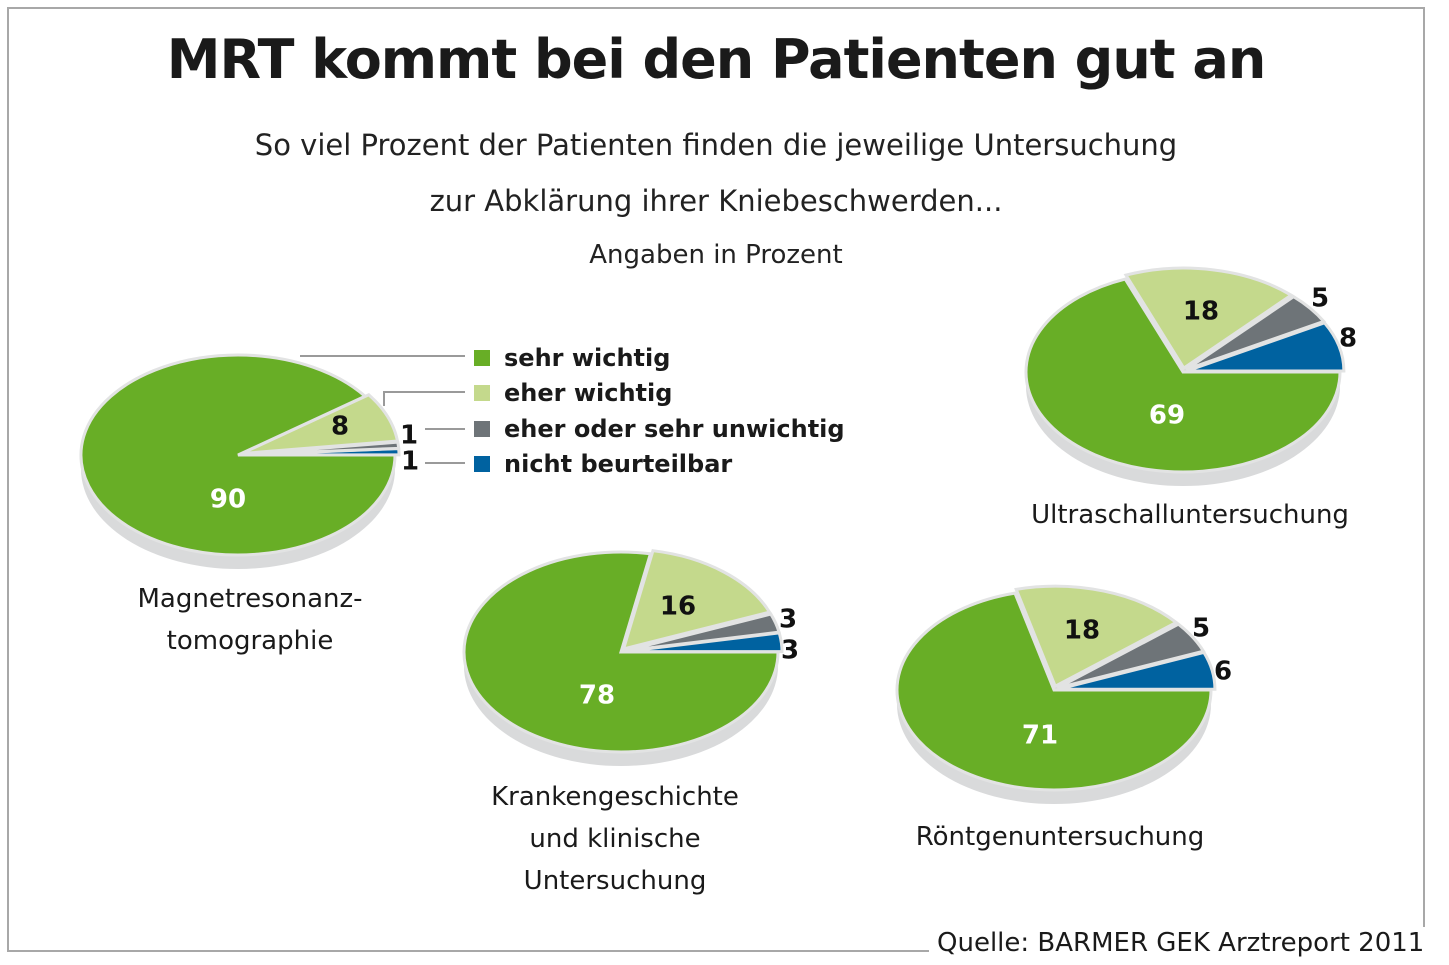 The height and width of the screenshot is (965, 1449). I want to click on caption-roentgen: Röntgenuntersuchung, so click(1060, 837).